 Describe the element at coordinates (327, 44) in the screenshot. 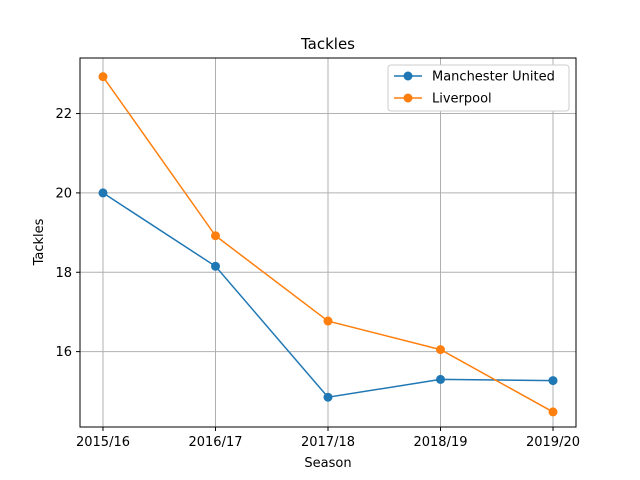

I see `chart-title: Tackles` at that location.